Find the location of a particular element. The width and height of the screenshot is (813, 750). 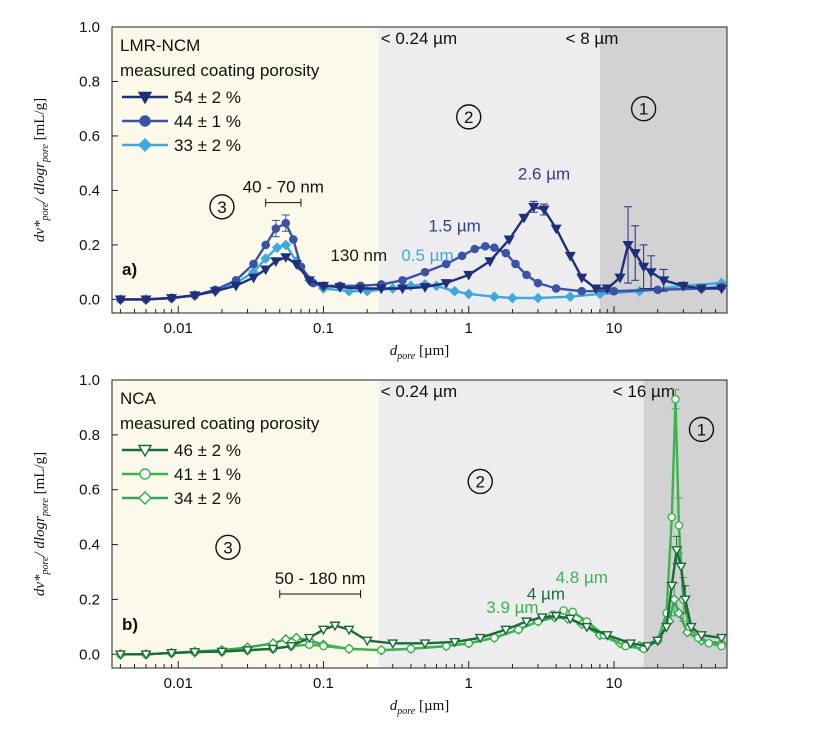

panel-label: b) is located at coordinates (130, 624).